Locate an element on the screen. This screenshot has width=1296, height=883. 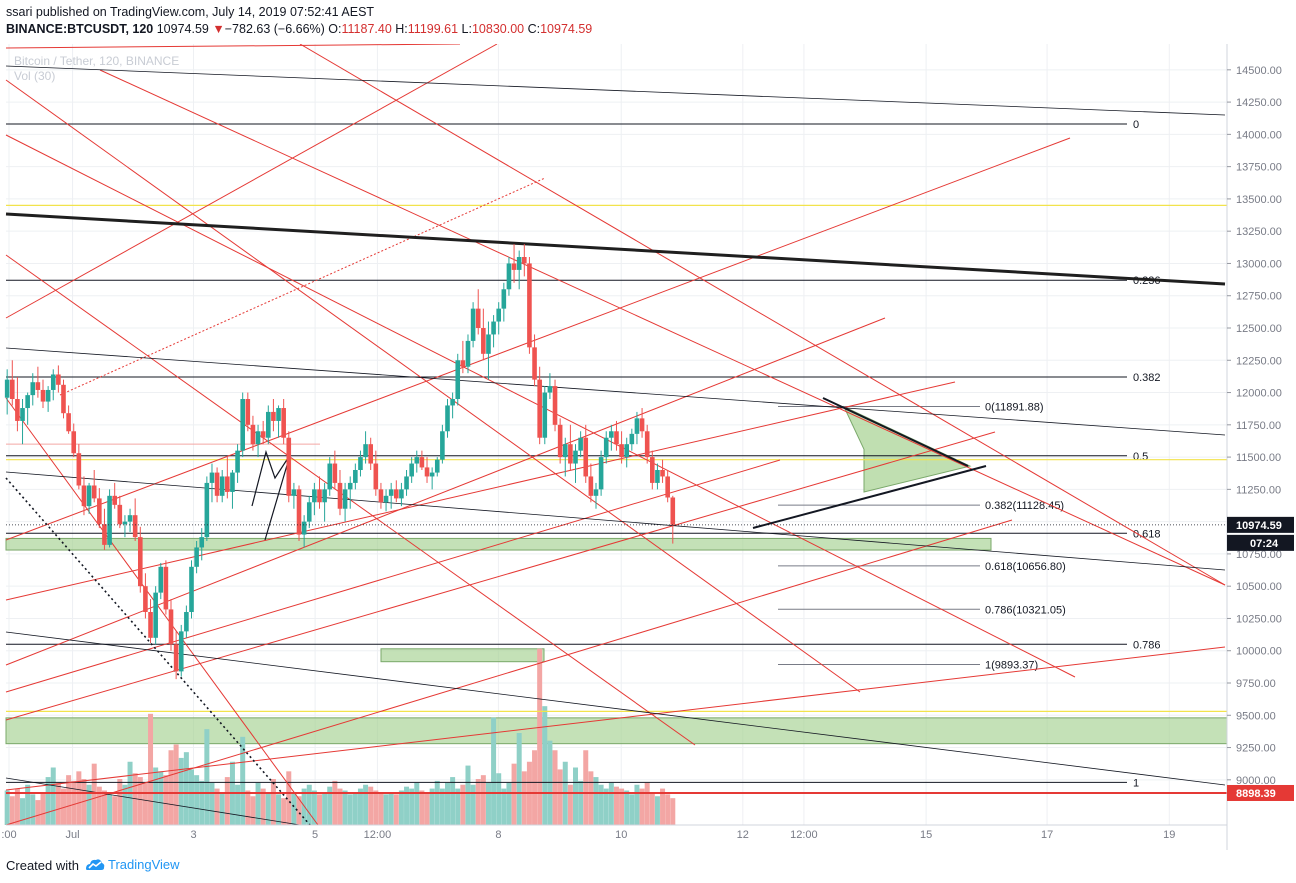
tradingview-logo: TradingView is located at coordinates (132, 864).